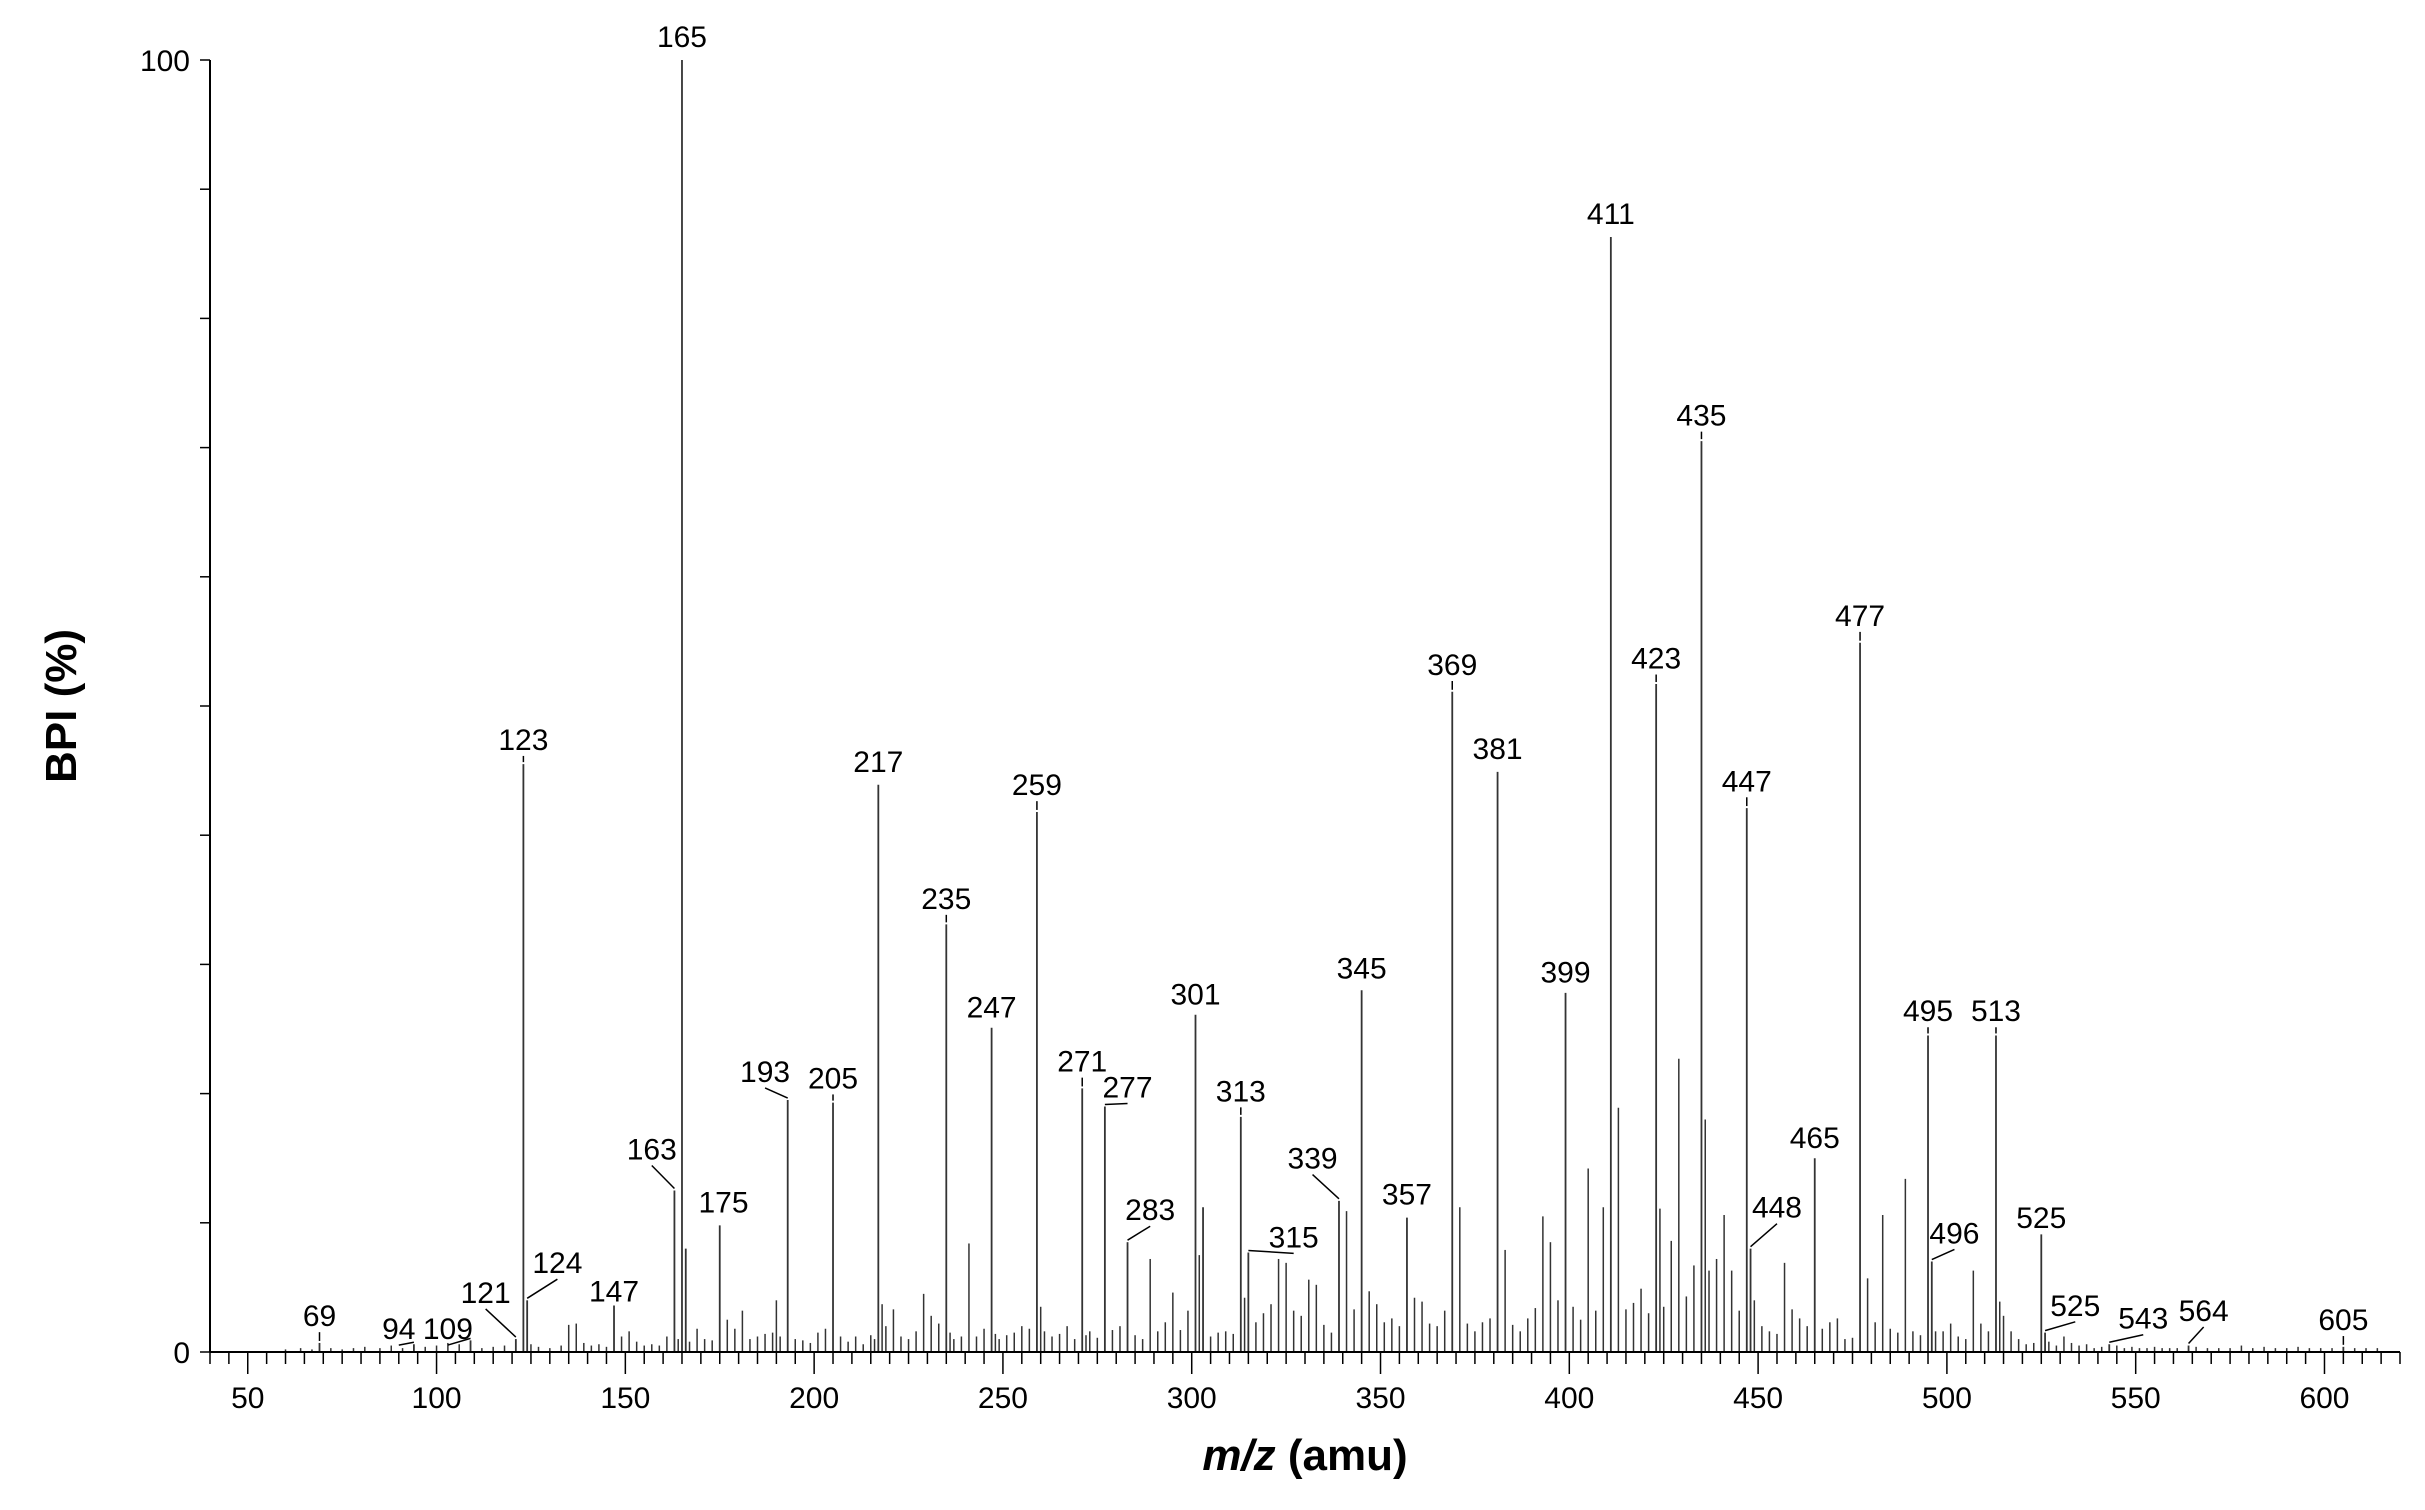  What do you see at coordinates (878, 762) in the screenshot?
I see `peak-label-13: 217` at bounding box center [878, 762].